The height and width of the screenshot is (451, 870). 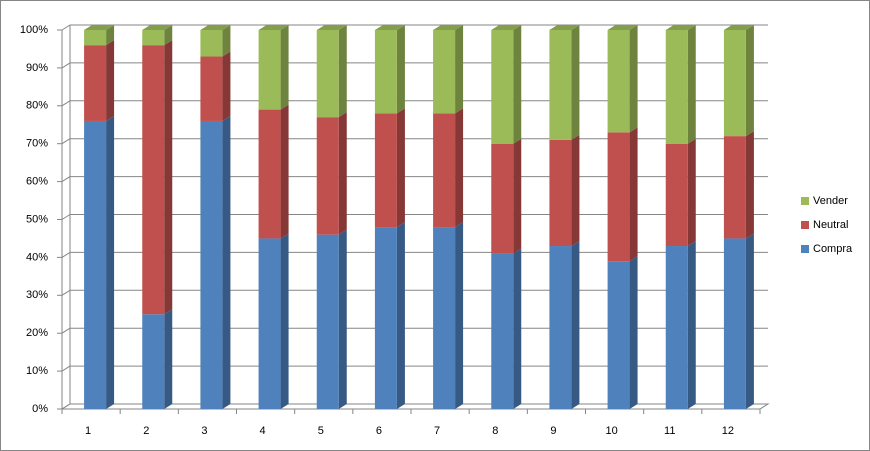 I want to click on y-tick-label: 70%, so click(x=37, y=144).